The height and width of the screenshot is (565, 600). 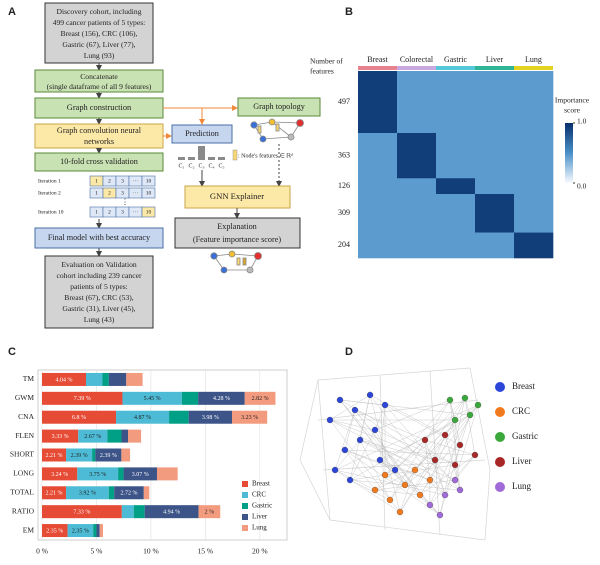 I want to click on iteration-label: Iteration 2, so click(x=49, y=193).